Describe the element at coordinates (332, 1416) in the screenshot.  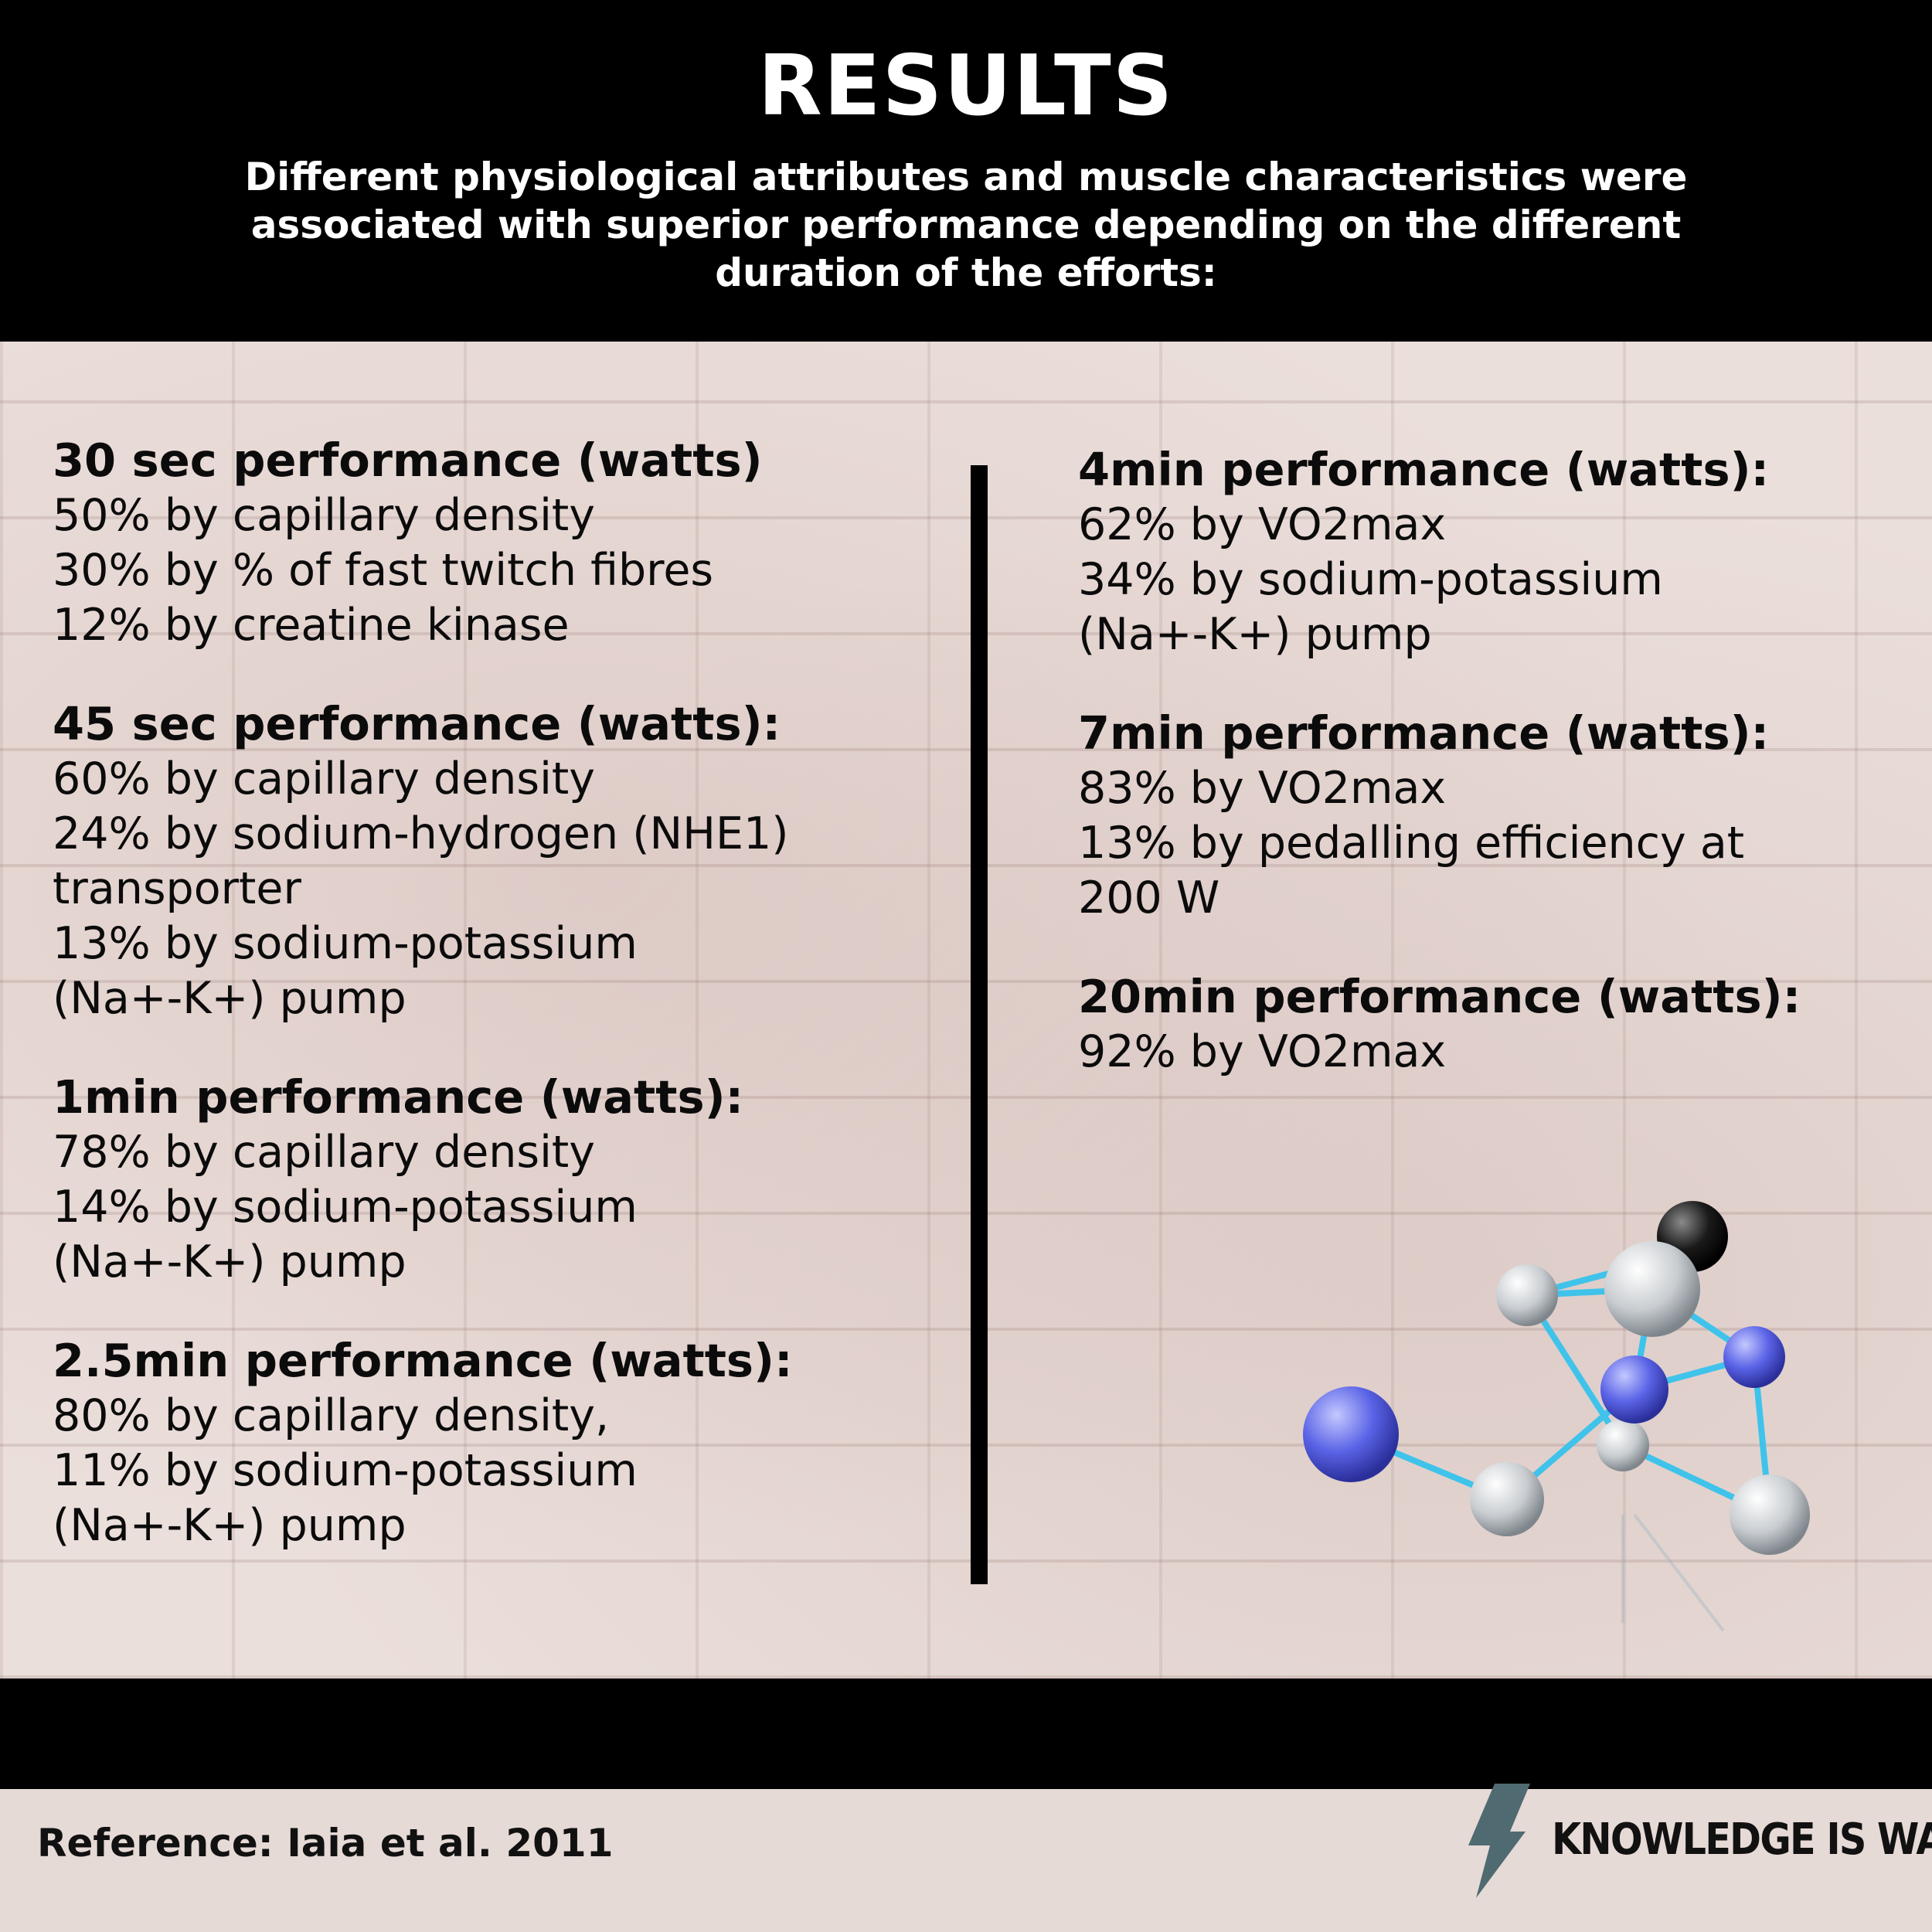
I see `result-line: 80% by capillary density,` at that location.